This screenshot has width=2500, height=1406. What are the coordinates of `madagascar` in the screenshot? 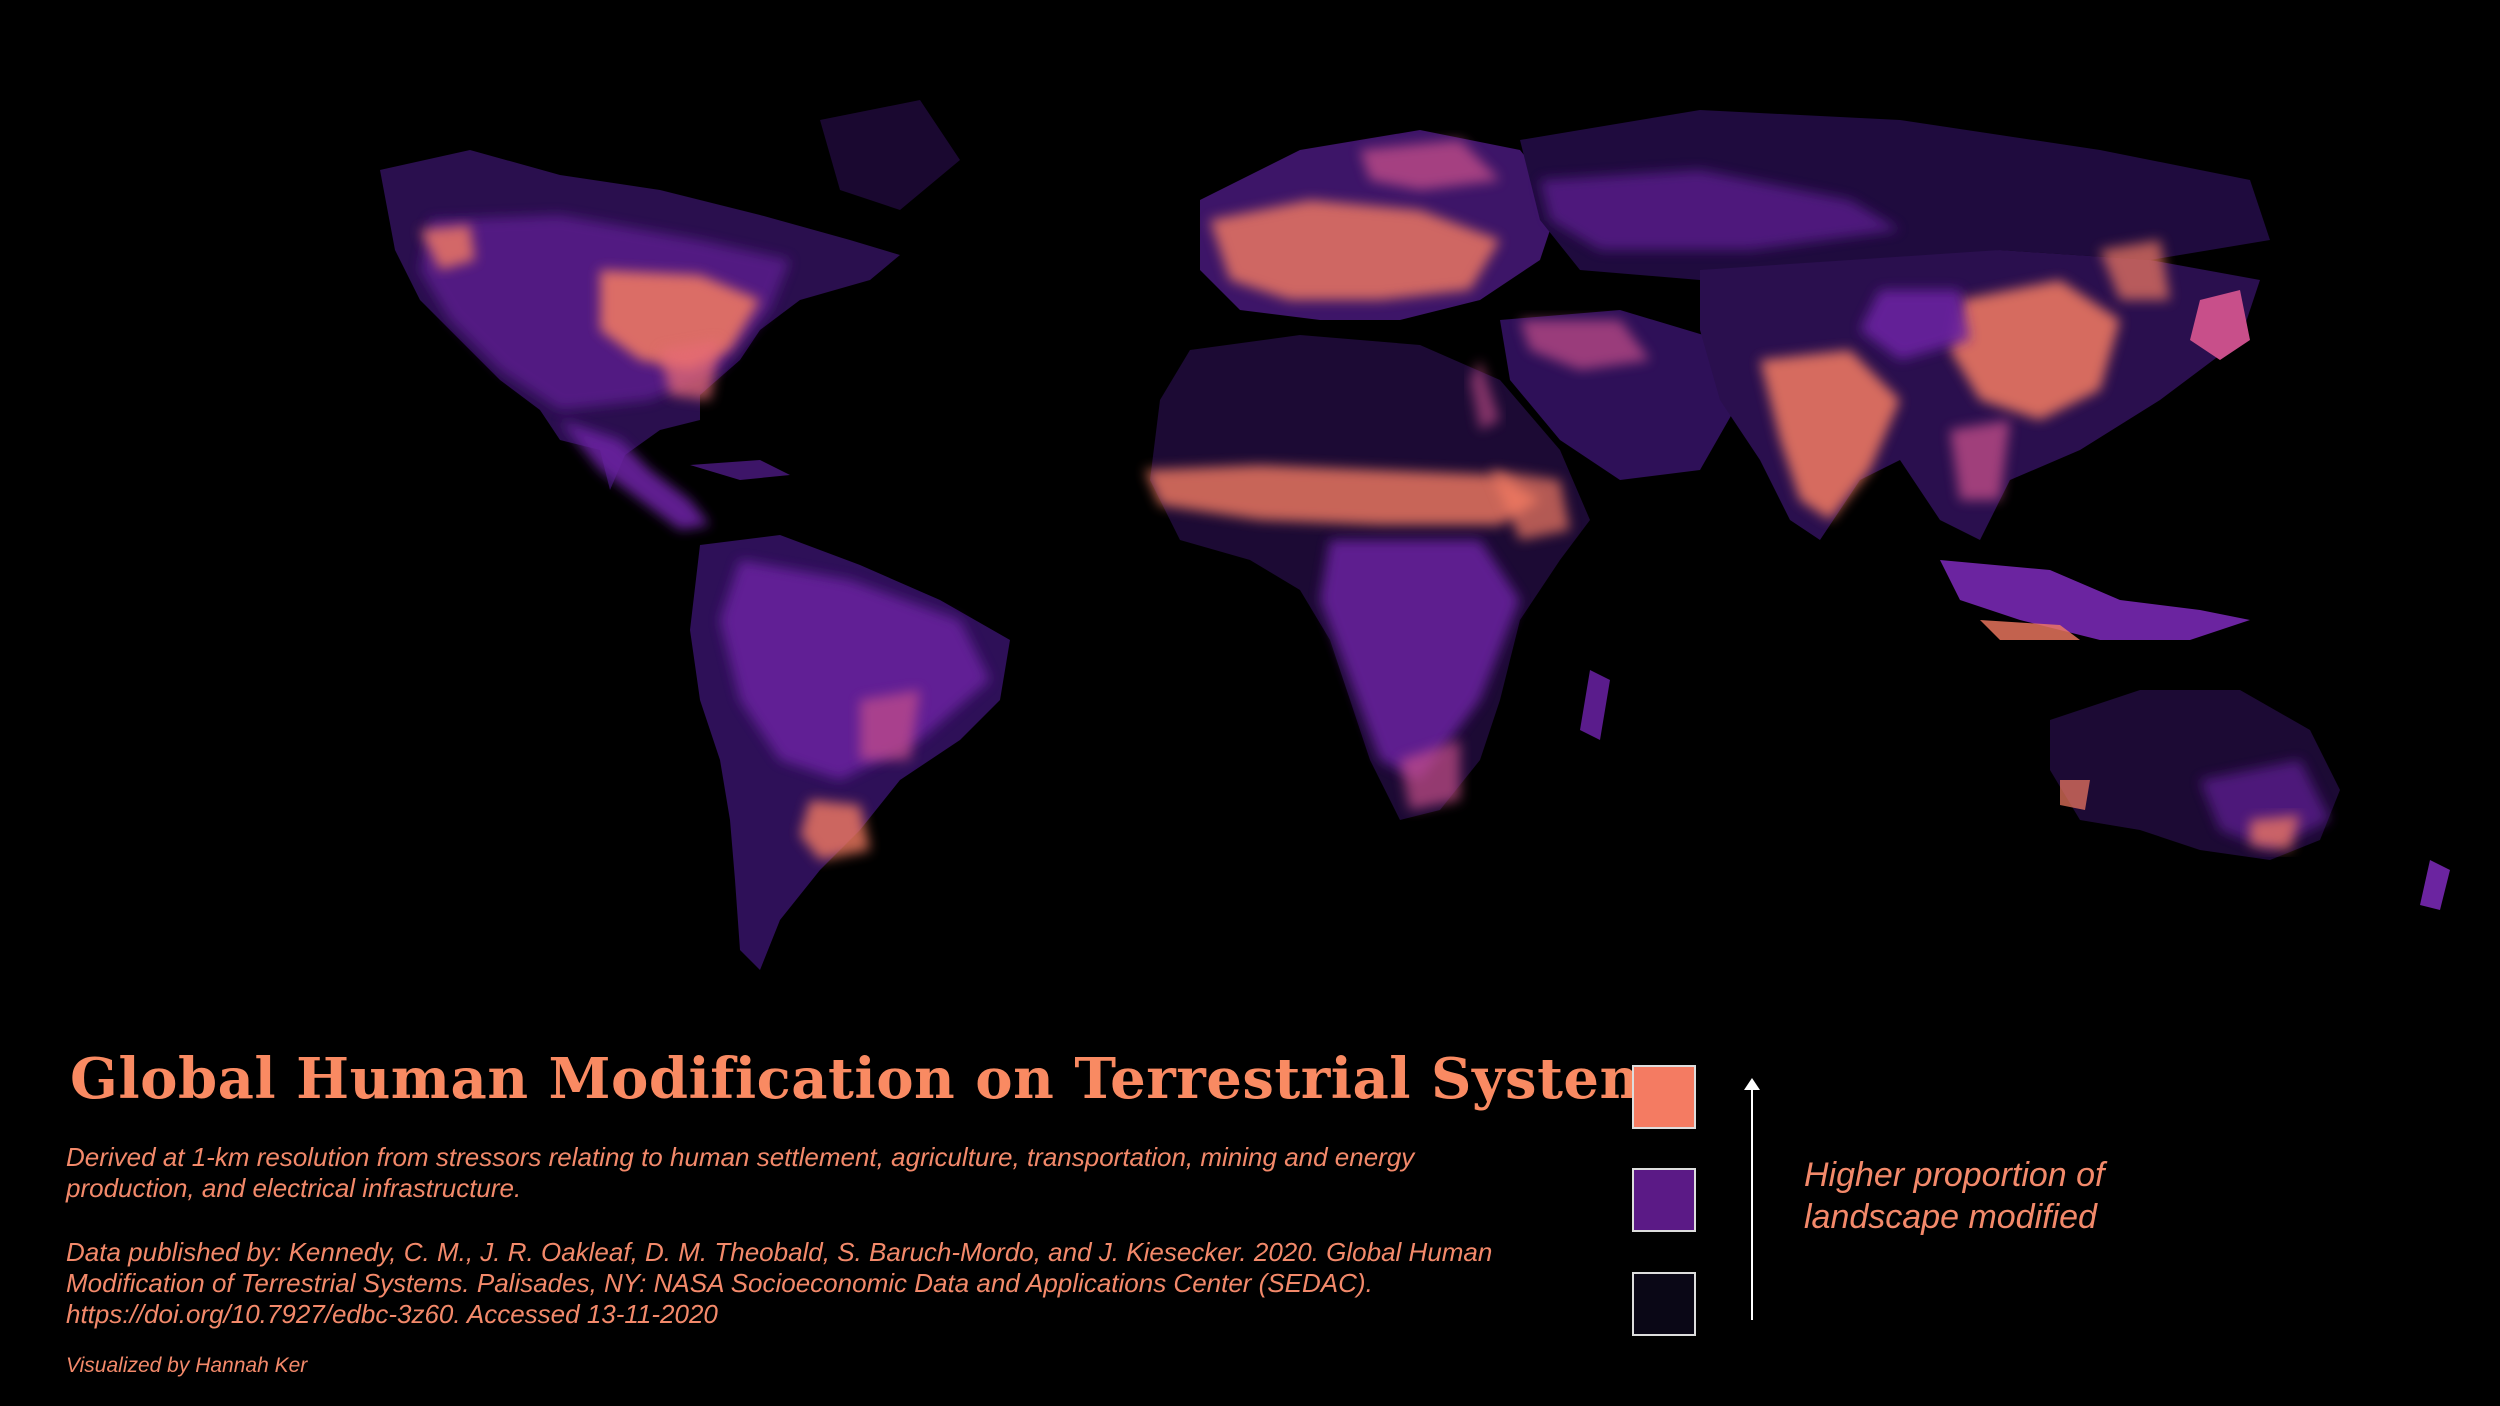 It's located at (1595, 705).